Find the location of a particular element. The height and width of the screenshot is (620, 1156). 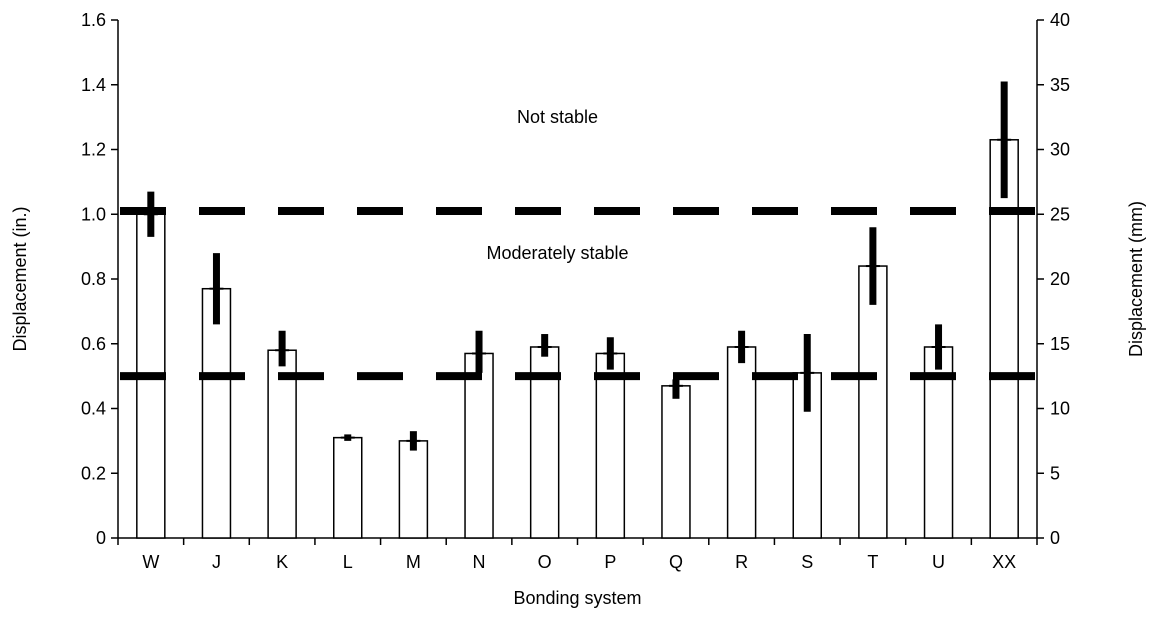

y2-tick-label: 30 is located at coordinates (1060, 150).